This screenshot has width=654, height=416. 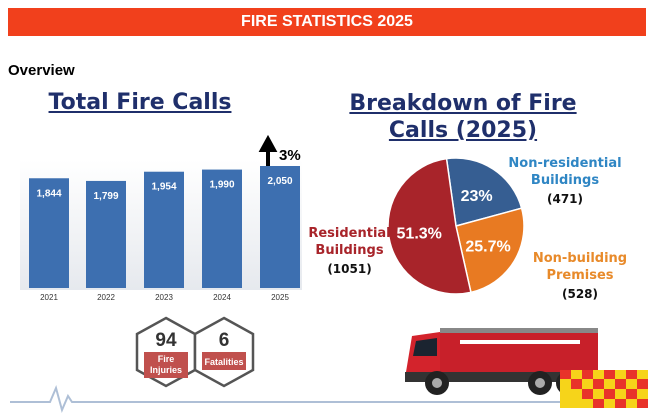 I want to click on slice-value-label: 23%, so click(x=477, y=196).